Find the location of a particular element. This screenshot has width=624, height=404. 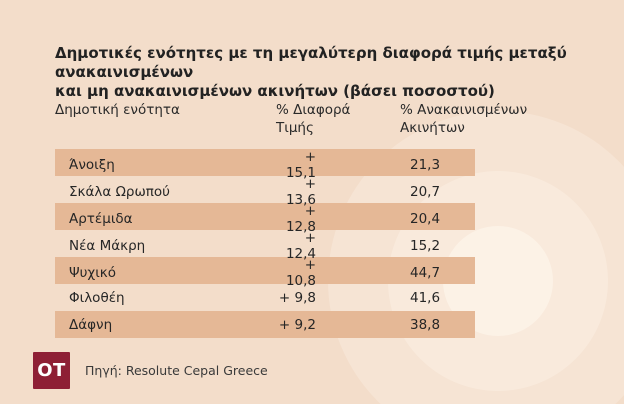

column-header-renovated-pct: % Ανακαινισμένων Ακινήτων is located at coordinates (464, 119).